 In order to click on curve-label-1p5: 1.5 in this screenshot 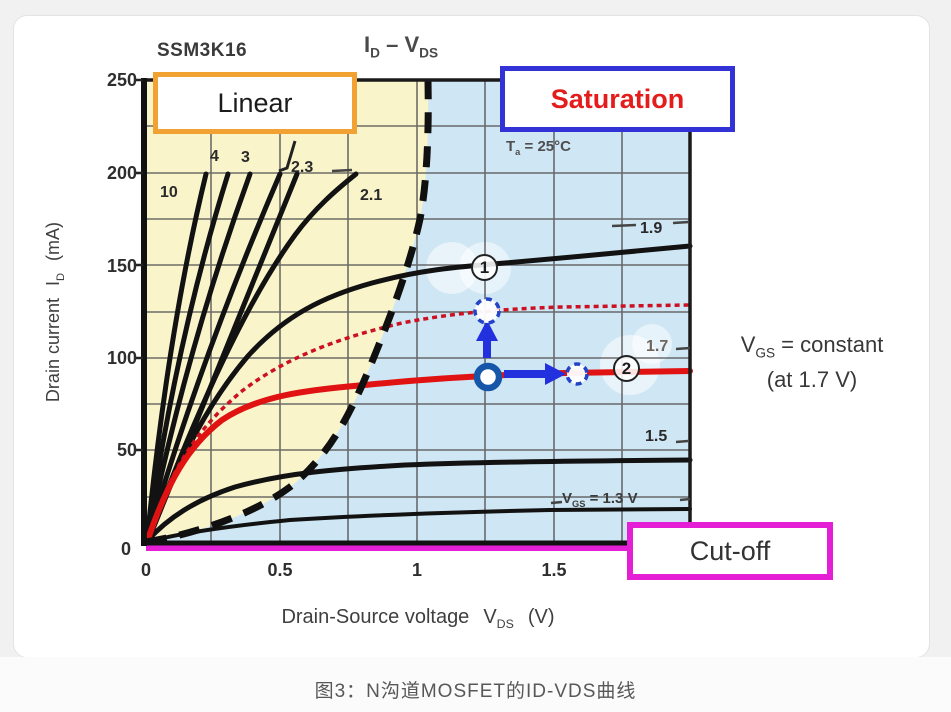, I will do `click(656, 436)`.